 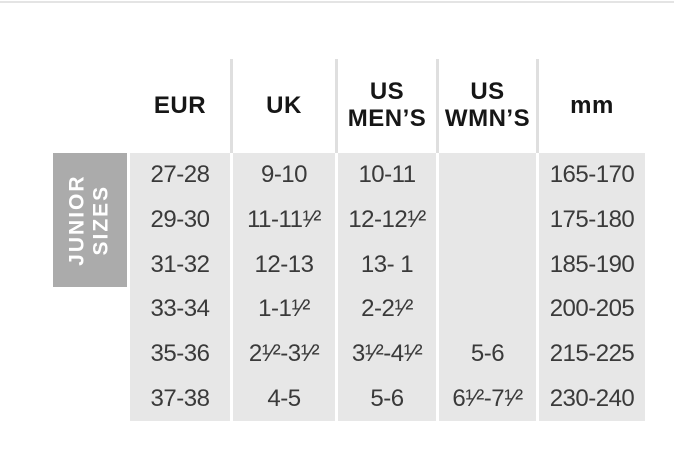 I want to click on cell-uswmns-row5: 5-6, so click(x=487, y=354).